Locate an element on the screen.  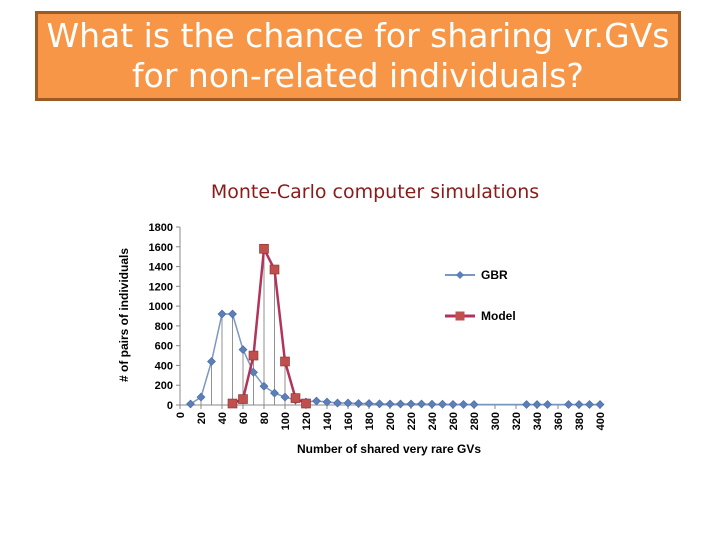
chart-legend: GBR Model is located at coordinates (480, 295).